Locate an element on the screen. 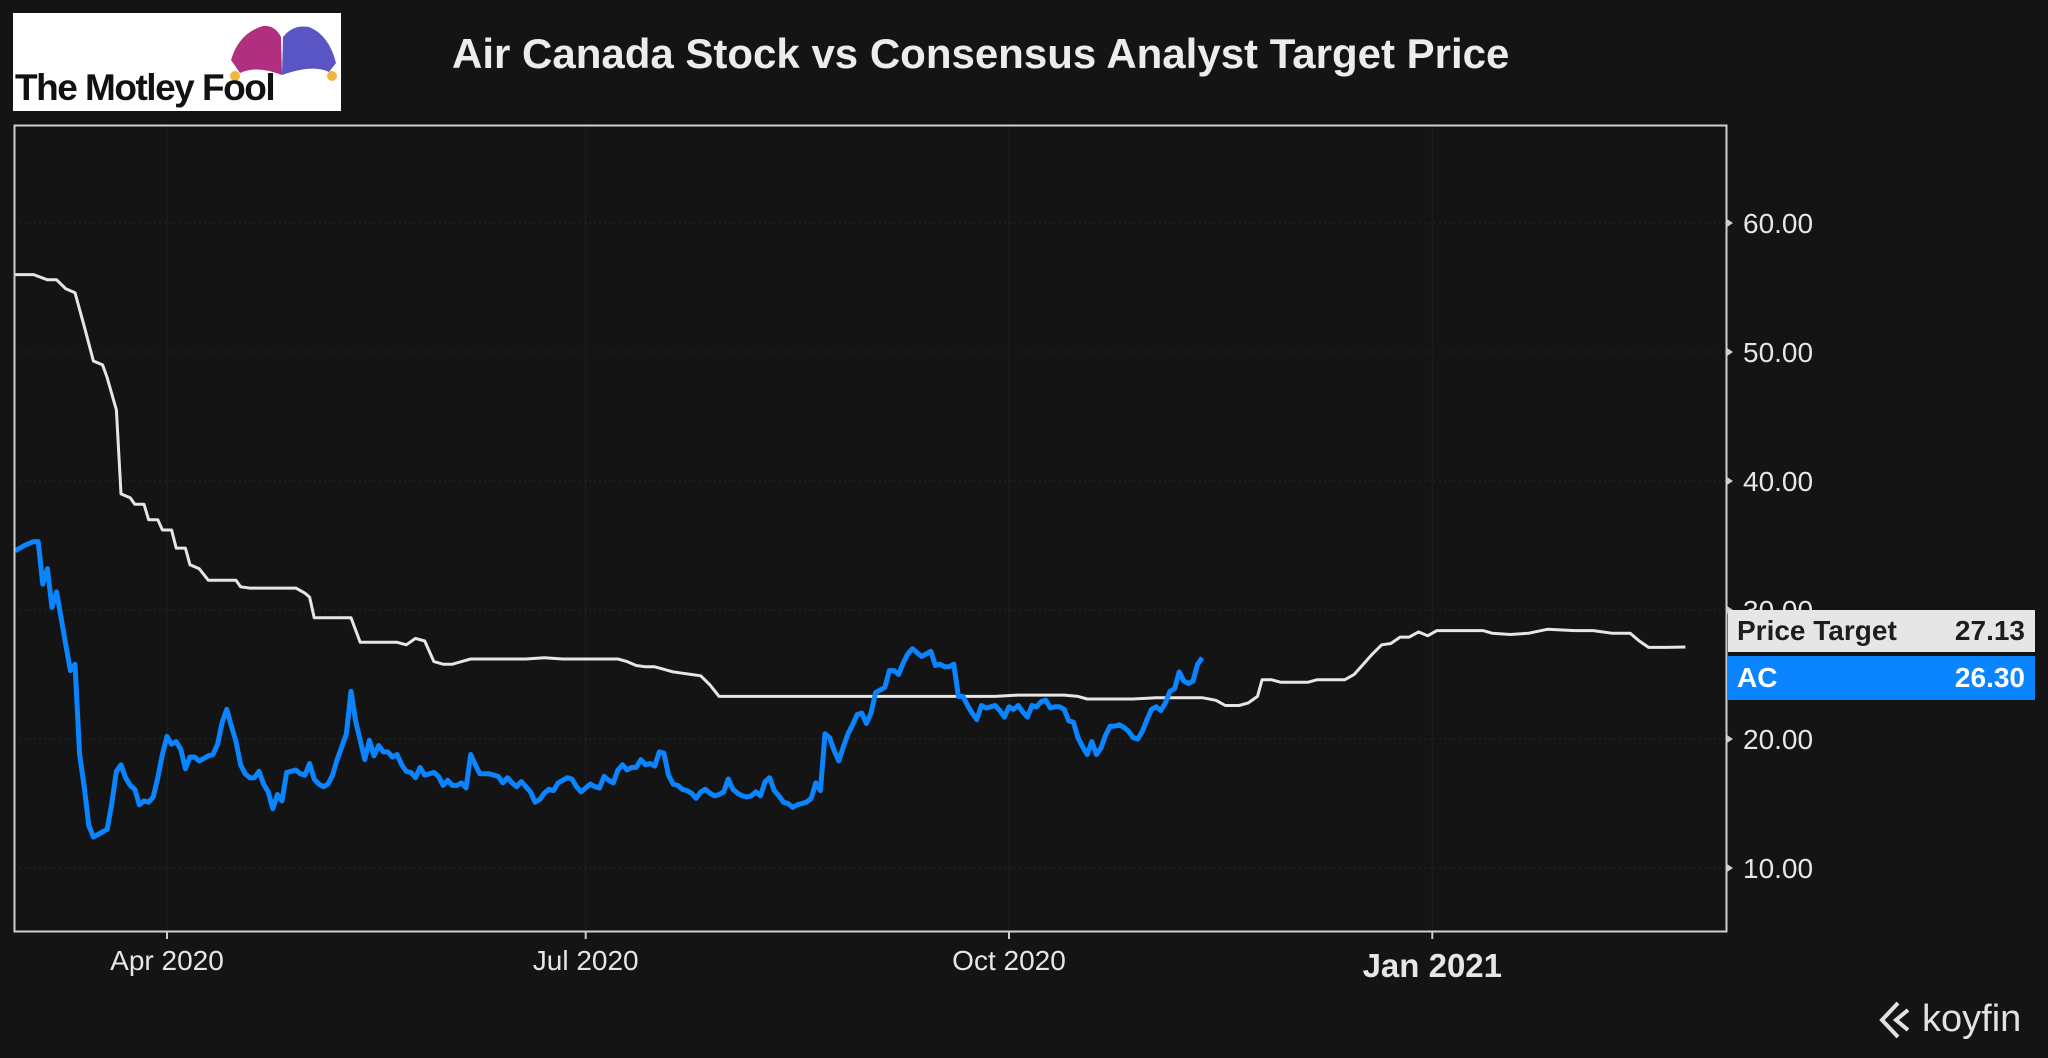 The width and height of the screenshot is (2048, 1058). koyfin-text: koyfin is located at coordinates (1972, 1019).